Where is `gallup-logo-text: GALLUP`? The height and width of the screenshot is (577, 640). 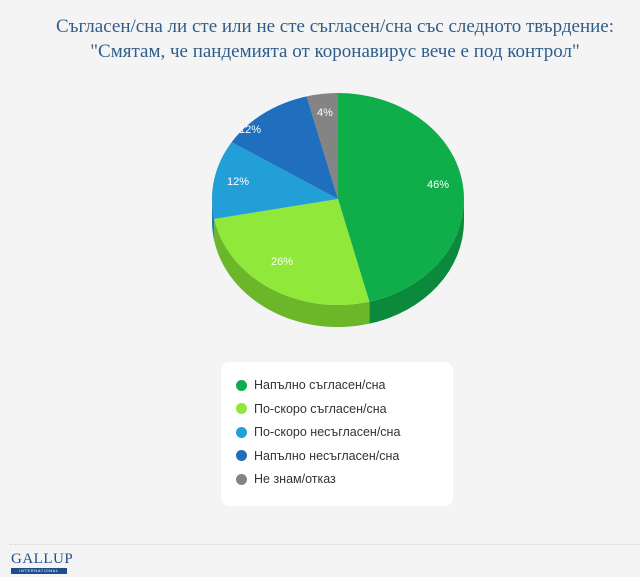
gallup-logo-text: GALLUP is located at coordinates (42, 559).